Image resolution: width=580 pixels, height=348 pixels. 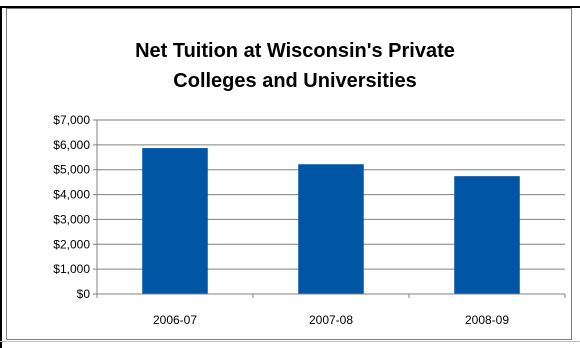 I want to click on x-tick-label: 2008-09, so click(x=487, y=320).